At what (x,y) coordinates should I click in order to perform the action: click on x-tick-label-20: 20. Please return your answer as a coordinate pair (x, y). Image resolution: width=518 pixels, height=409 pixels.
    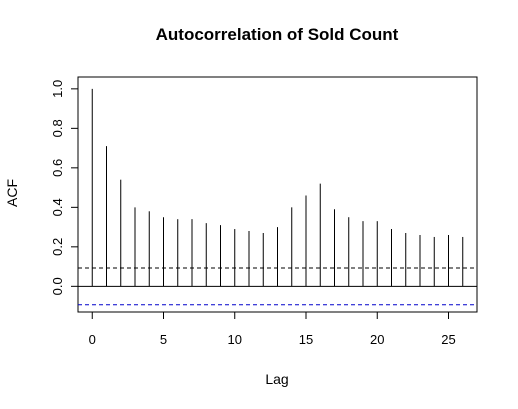
    Looking at the image, I should click on (377, 339).